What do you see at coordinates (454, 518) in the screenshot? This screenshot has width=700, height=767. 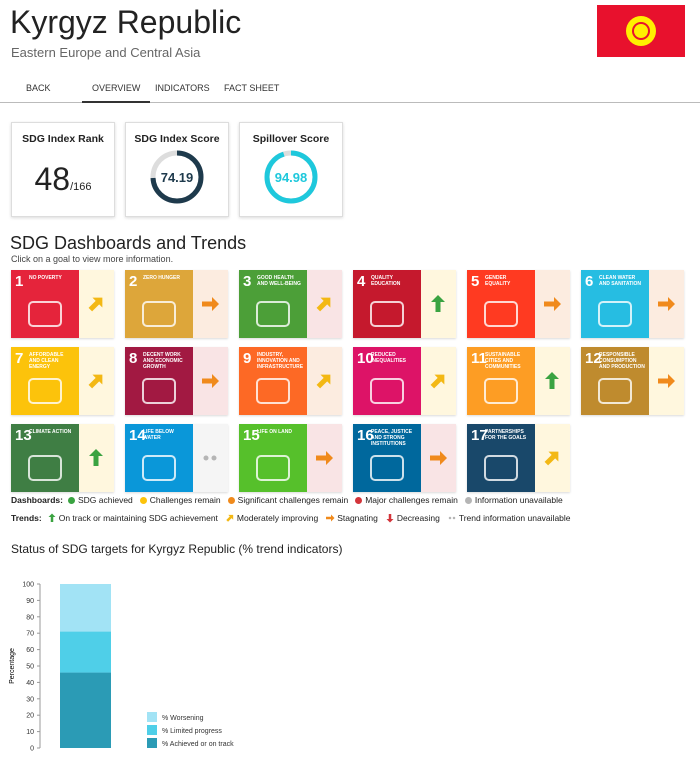 I see `dot` at bounding box center [454, 518].